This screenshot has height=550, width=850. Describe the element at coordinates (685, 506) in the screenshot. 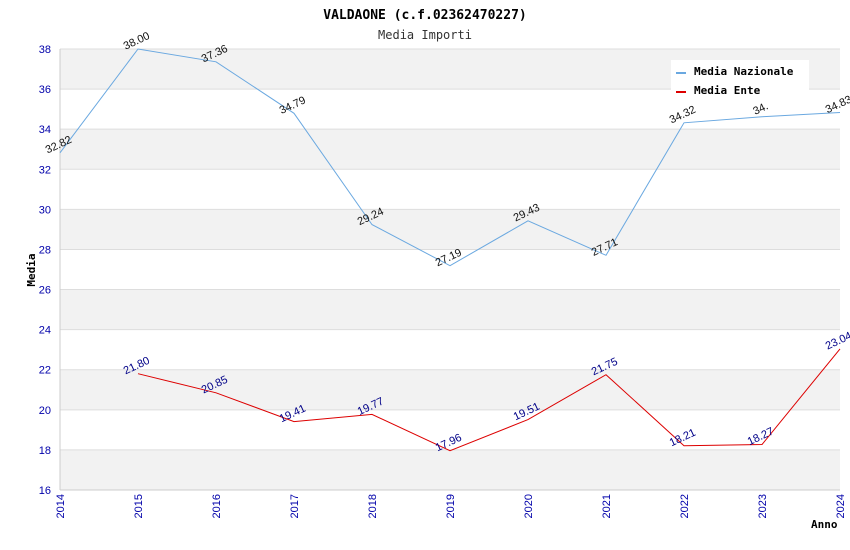

I see `x-tick-label: 2022` at that location.